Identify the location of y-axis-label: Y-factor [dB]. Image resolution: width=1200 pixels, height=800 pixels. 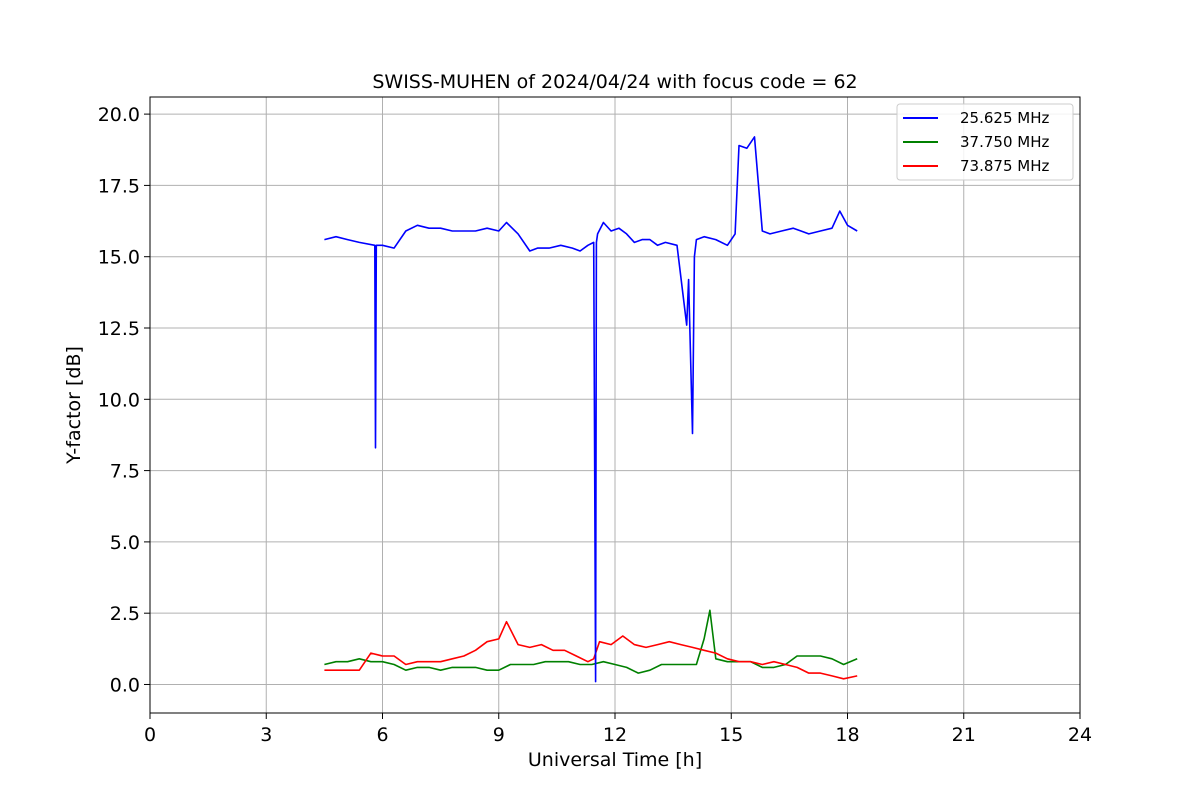
(74, 405).